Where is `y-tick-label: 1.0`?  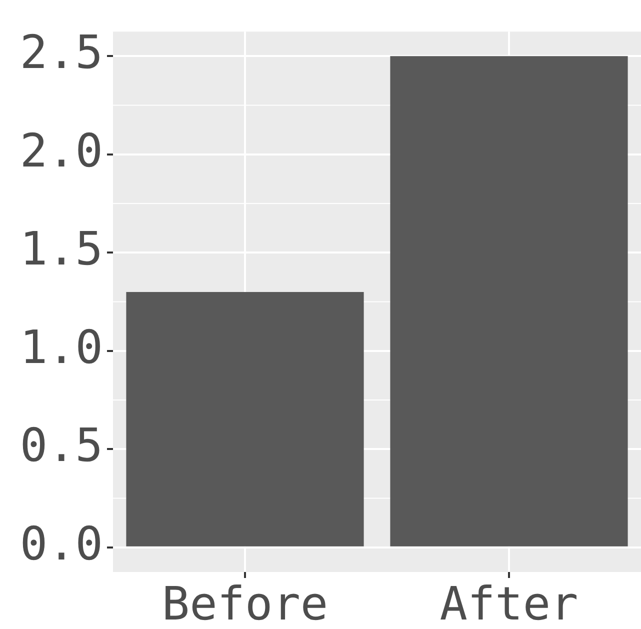 y-tick-label: 1.0 is located at coordinates (61, 347).